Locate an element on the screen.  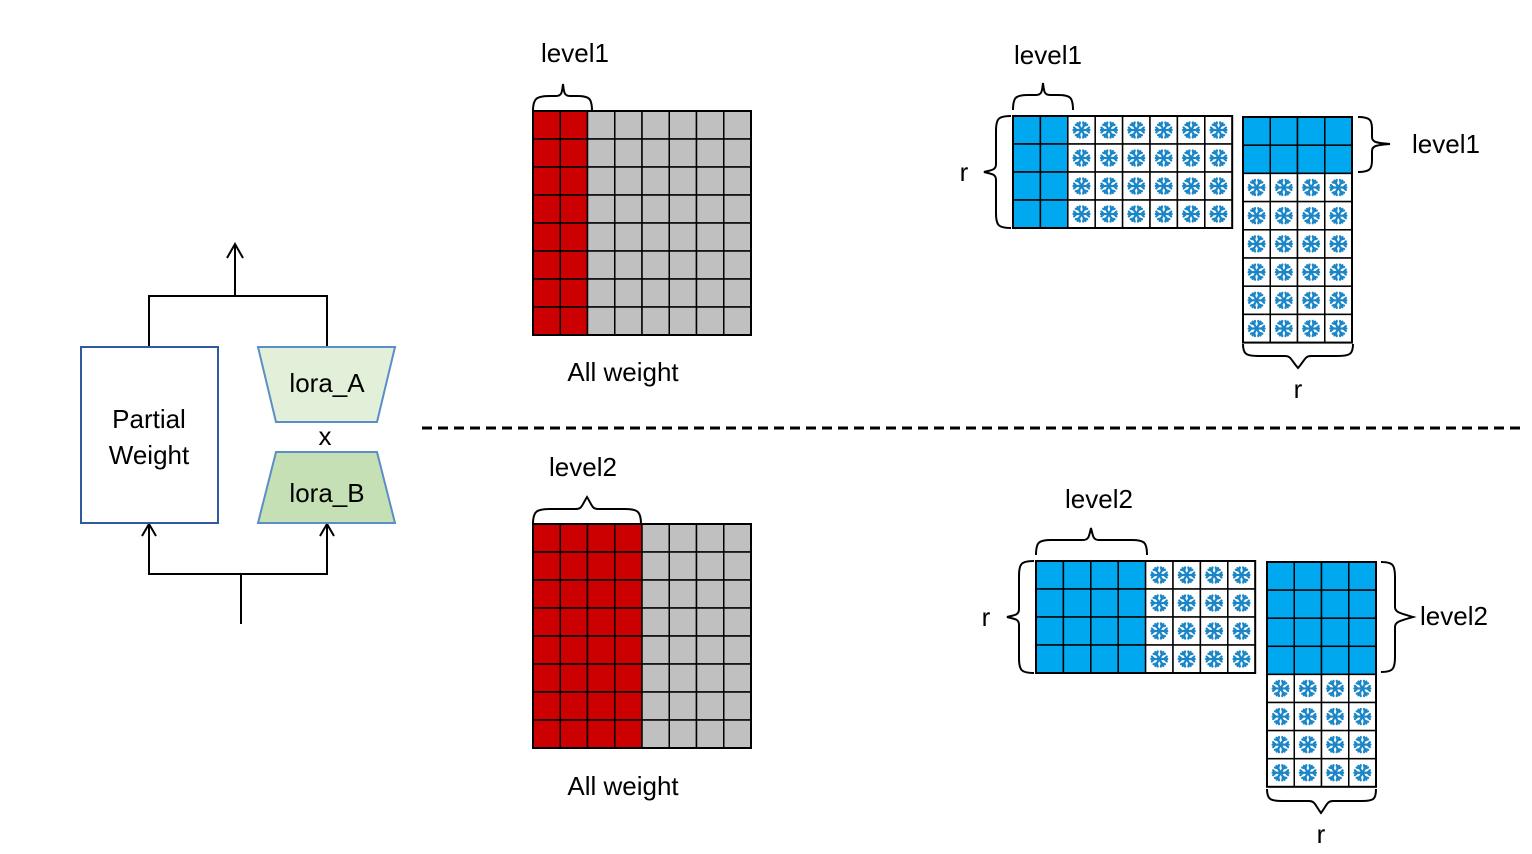
lora-a-side-bracket-level2 is located at coordinates (1020, 617).